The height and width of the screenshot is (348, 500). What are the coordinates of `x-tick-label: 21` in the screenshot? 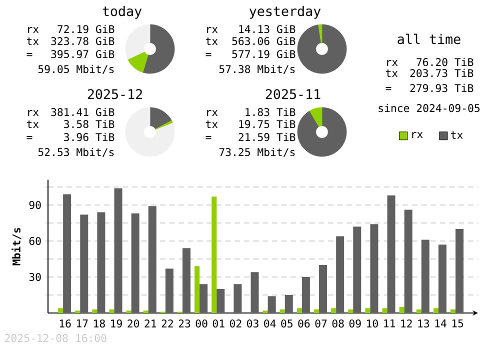 It's located at (150, 323).